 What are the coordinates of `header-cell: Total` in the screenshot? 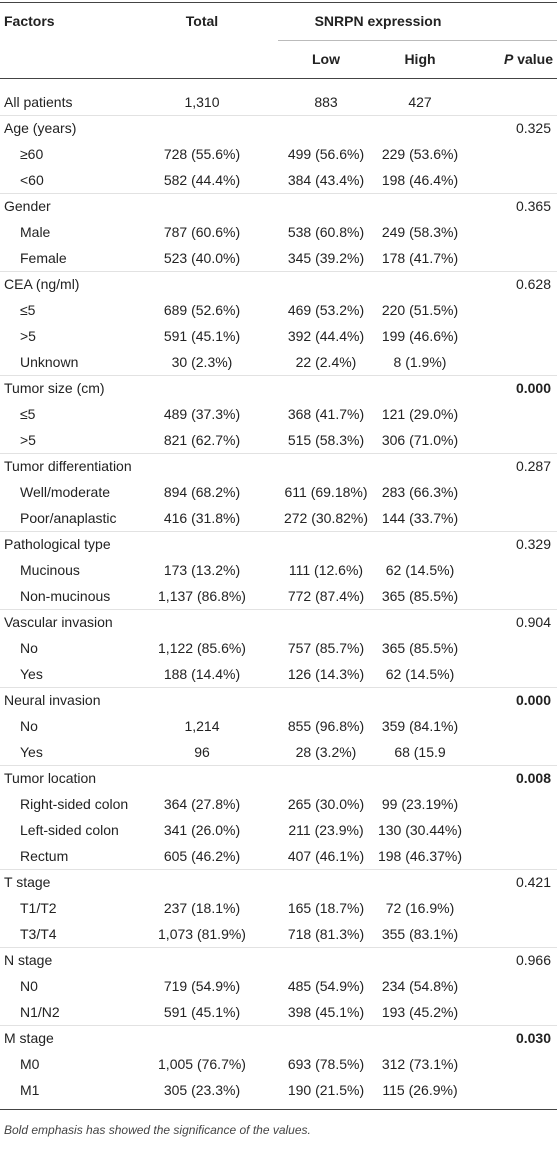 It's located at (202, 21).